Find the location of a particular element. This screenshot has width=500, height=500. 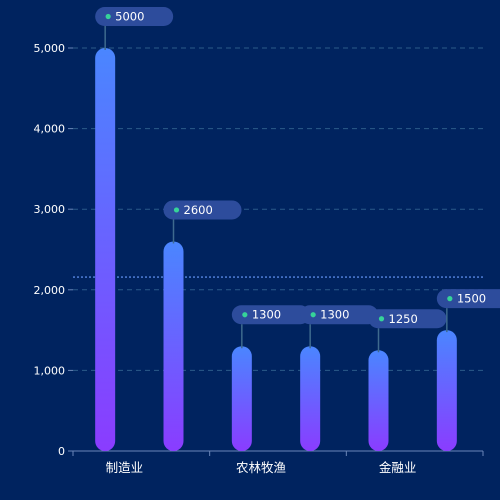

bar-value-label: 2600 is located at coordinates (198, 210).